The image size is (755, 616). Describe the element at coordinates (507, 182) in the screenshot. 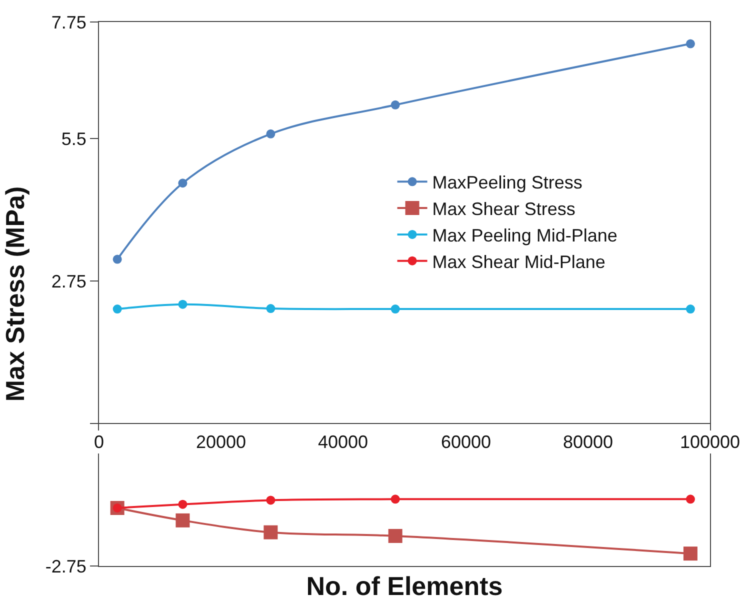

I see `legend-label: MaxPeeling Stress` at that location.